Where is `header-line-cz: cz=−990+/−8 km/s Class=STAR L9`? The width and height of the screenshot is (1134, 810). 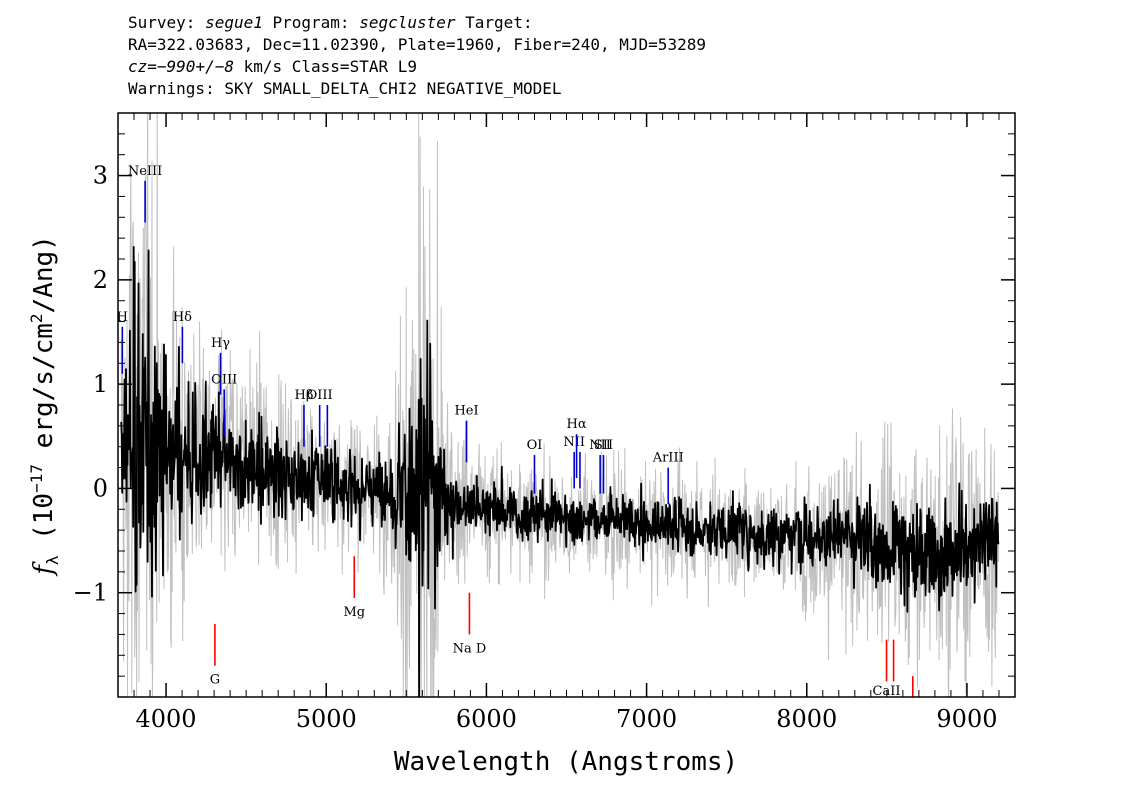
header-line-cz: cz=−990+/−8 km/s Class=STAR L9 is located at coordinates (417, 67).